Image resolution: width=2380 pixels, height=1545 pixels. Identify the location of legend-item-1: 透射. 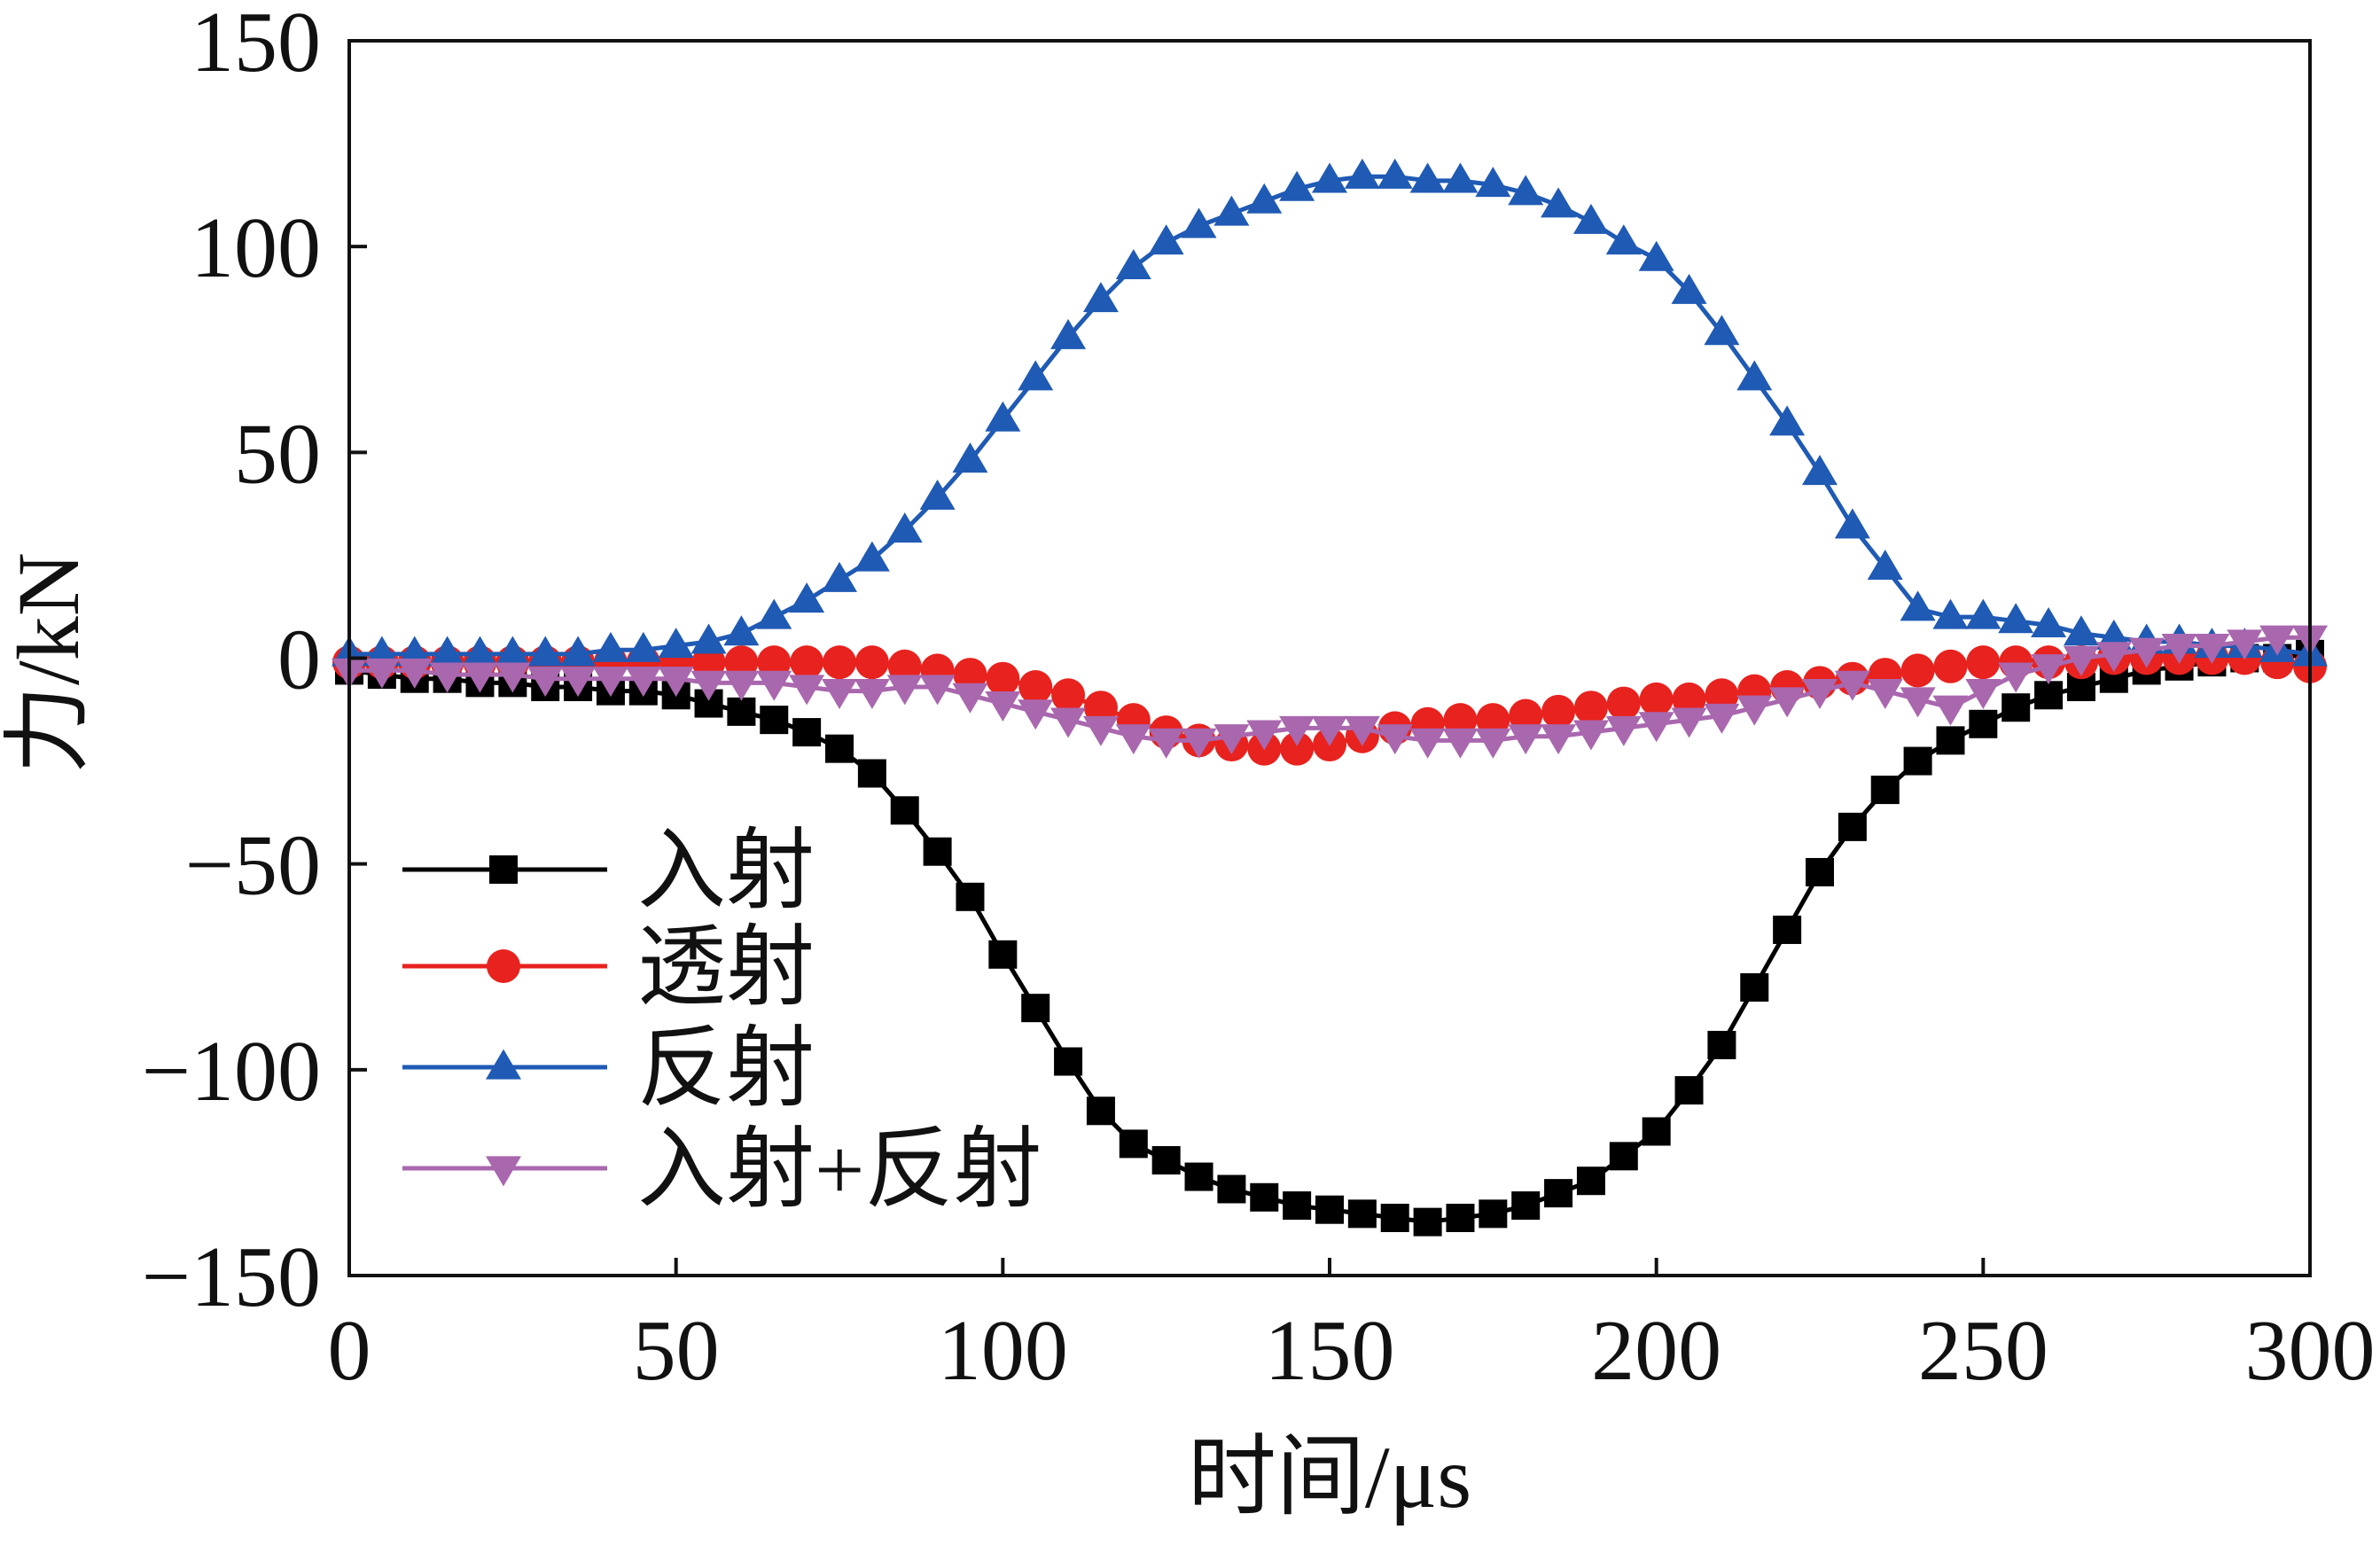
(608, 967).